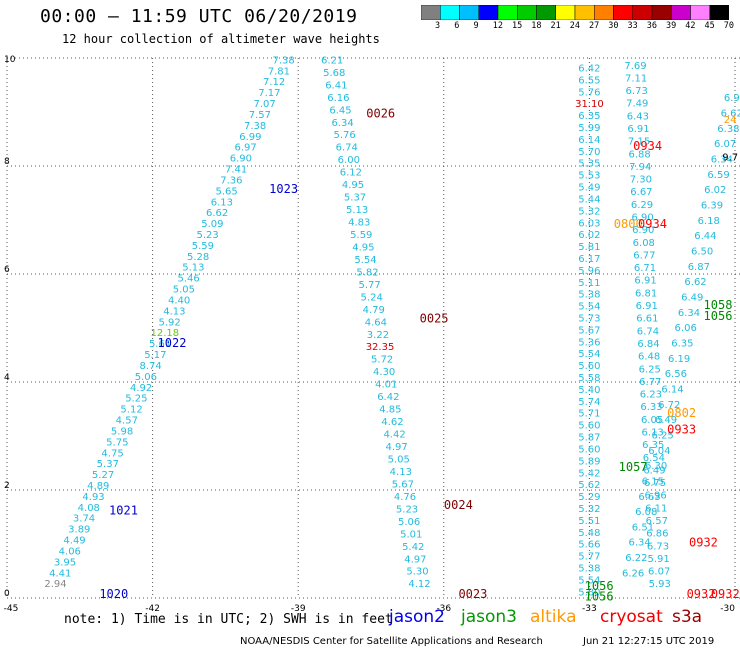  I want to click on track-value: 6.99, so click(250, 137).